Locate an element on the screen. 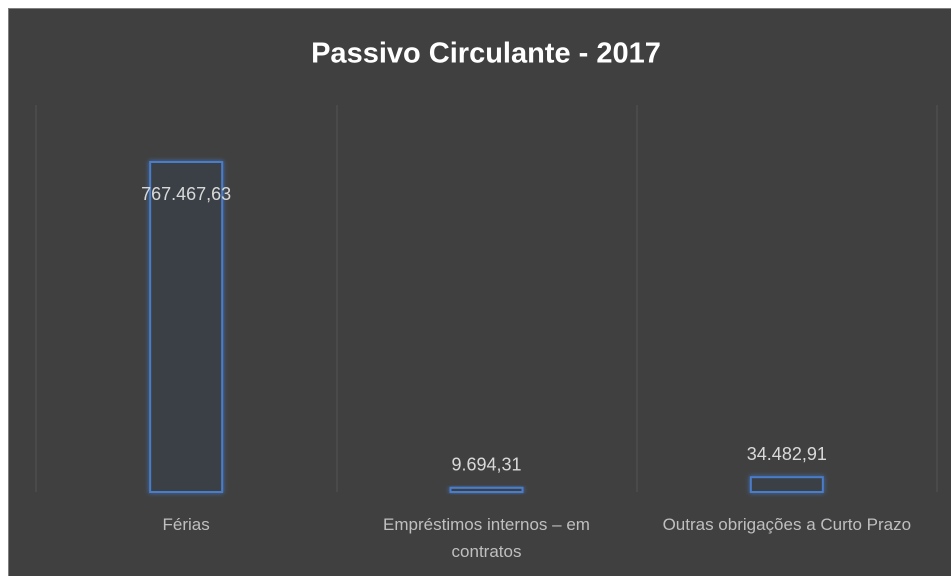 This screenshot has width=951, height=576. x-tick-label: Outras obrigações a Curto Prazo is located at coordinates (787, 524).